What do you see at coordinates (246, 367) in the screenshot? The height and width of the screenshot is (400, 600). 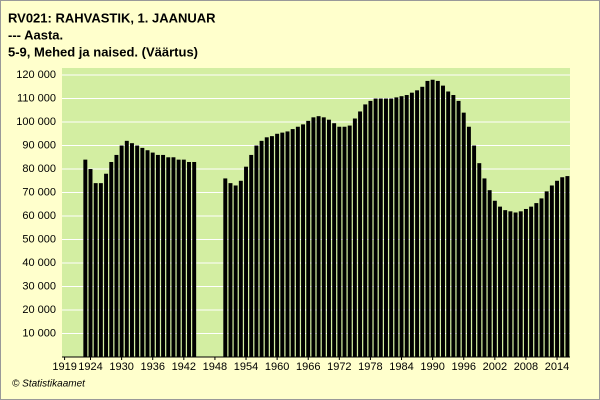 I see `x-tick-label: 1954` at bounding box center [246, 367].